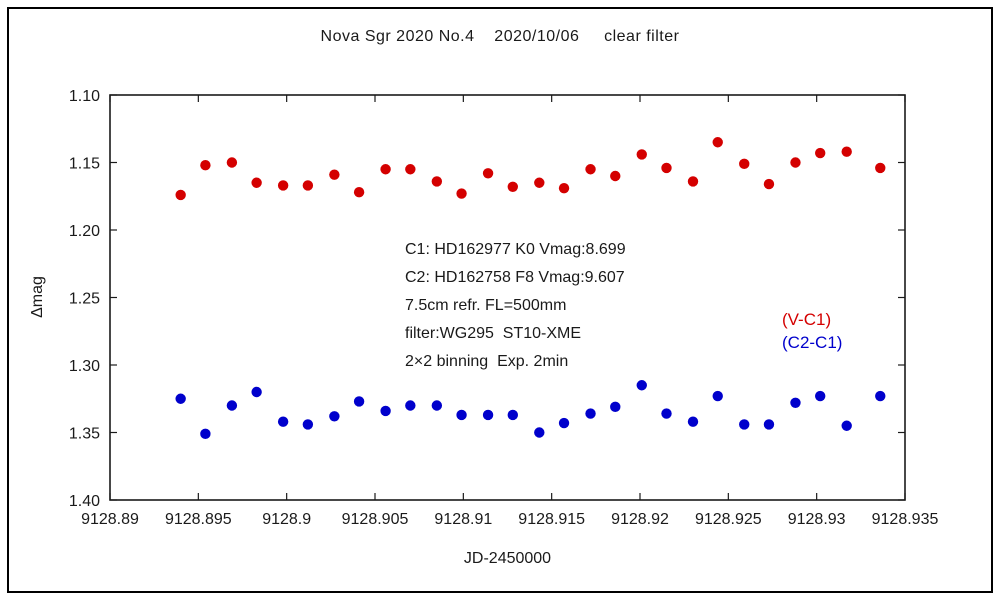 This screenshot has height=600, width=1000. What do you see at coordinates (807, 319) in the screenshot?
I see `legend-entry-v-c1: (V-C1)` at bounding box center [807, 319].